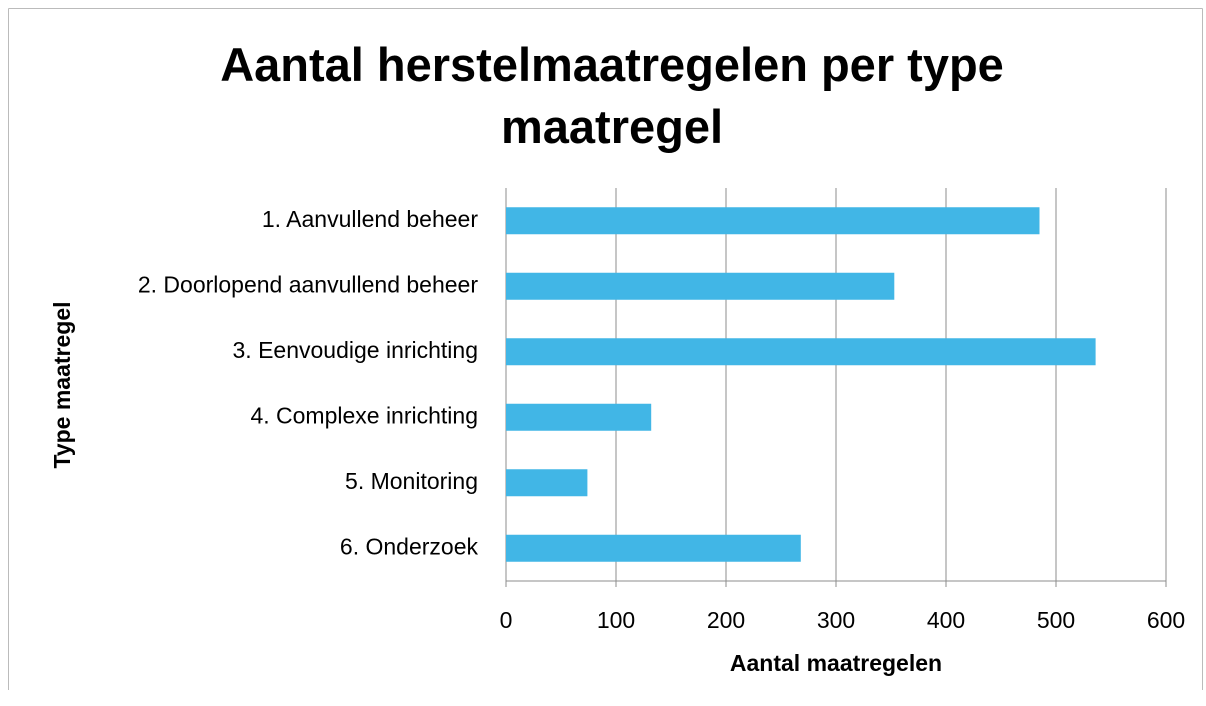 The width and height of the screenshot is (1206, 706). What do you see at coordinates (62, 384) in the screenshot?
I see `y-axis-label: Type maatregel` at bounding box center [62, 384].